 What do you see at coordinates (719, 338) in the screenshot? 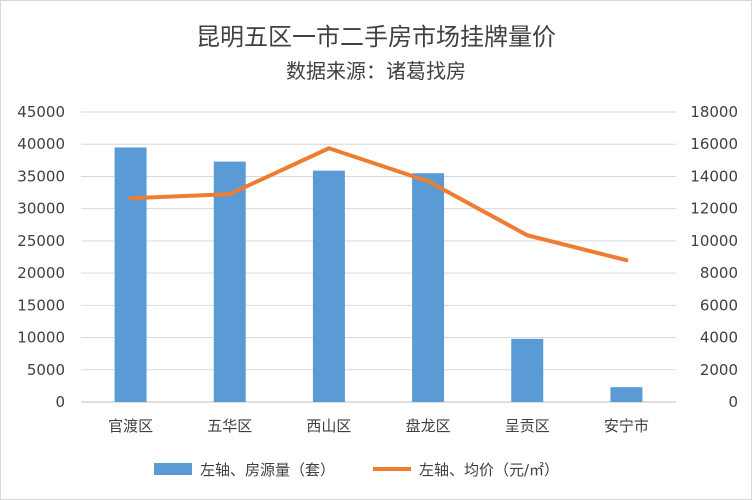
I see `right-tick-label: 4000` at bounding box center [719, 338].